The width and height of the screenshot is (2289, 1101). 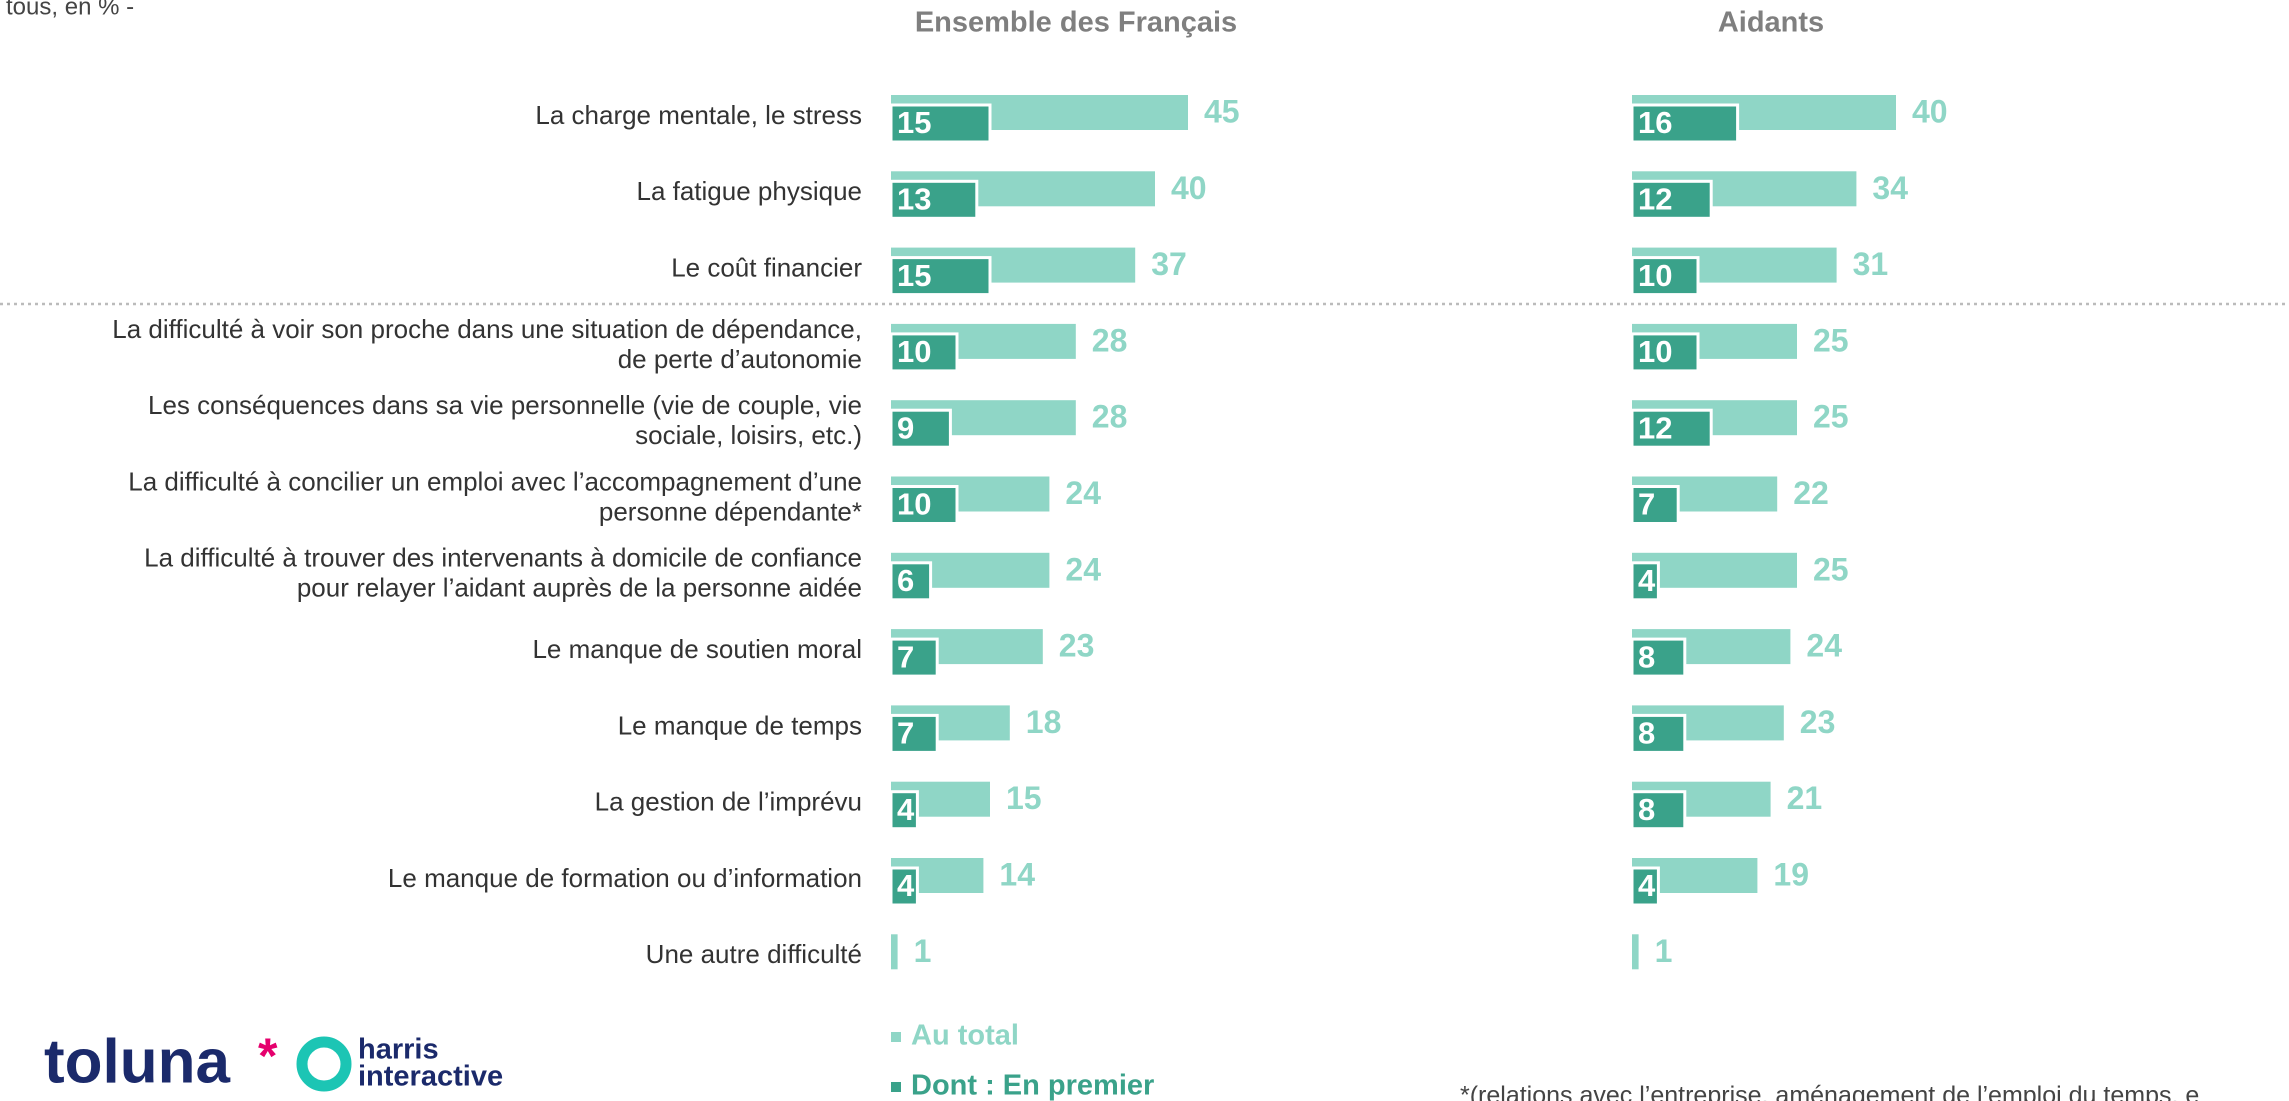 I want to click on logo-text: interactive, so click(x=430, y=1077).